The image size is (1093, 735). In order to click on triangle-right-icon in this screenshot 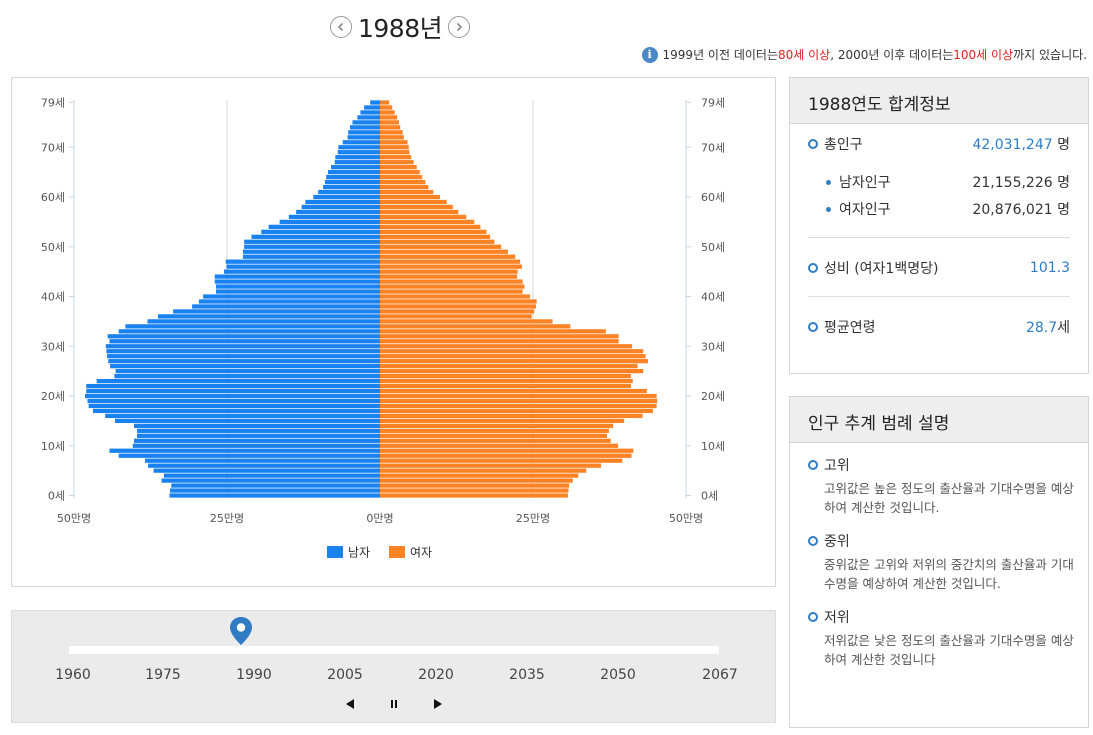, I will do `click(438, 704)`.